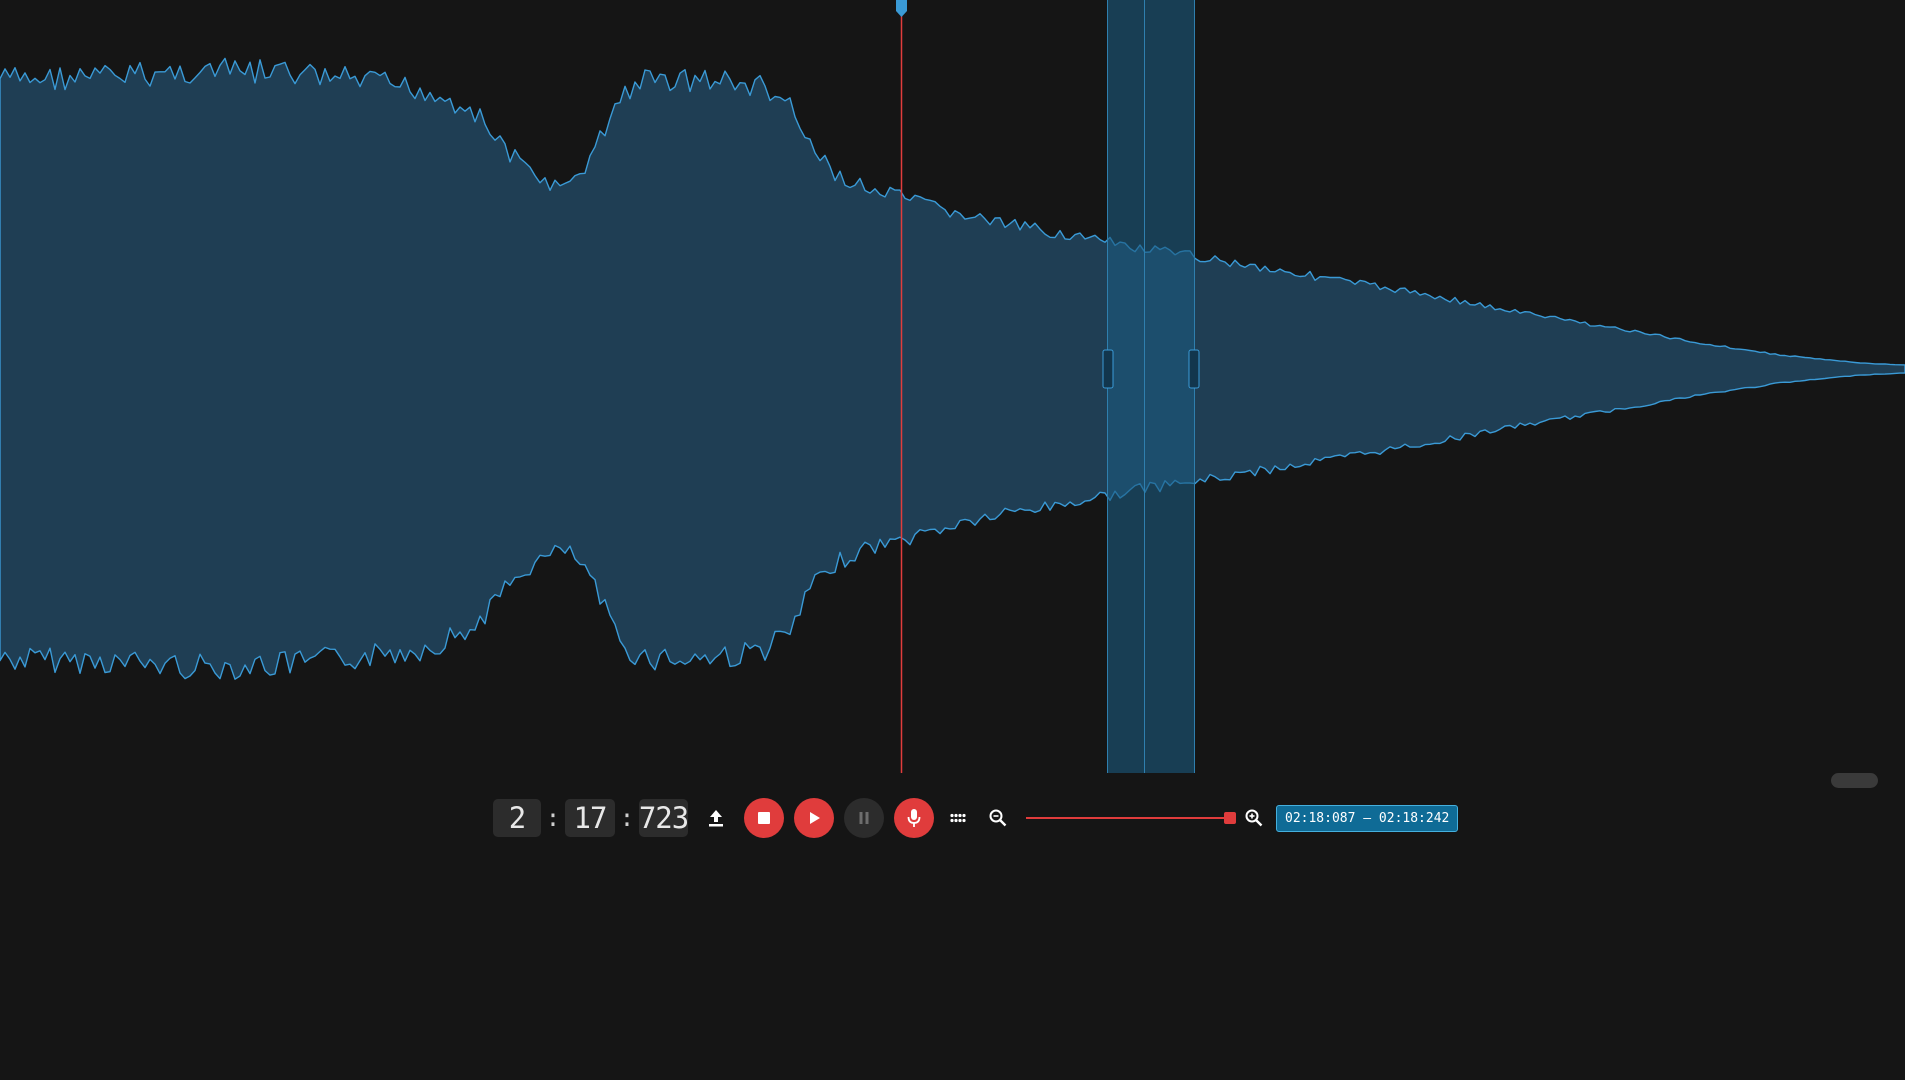 The image size is (1905, 1080). Describe the element at coordinates (663, 818) in the screenshot. I see `time-milliseconds: 723` at that location.